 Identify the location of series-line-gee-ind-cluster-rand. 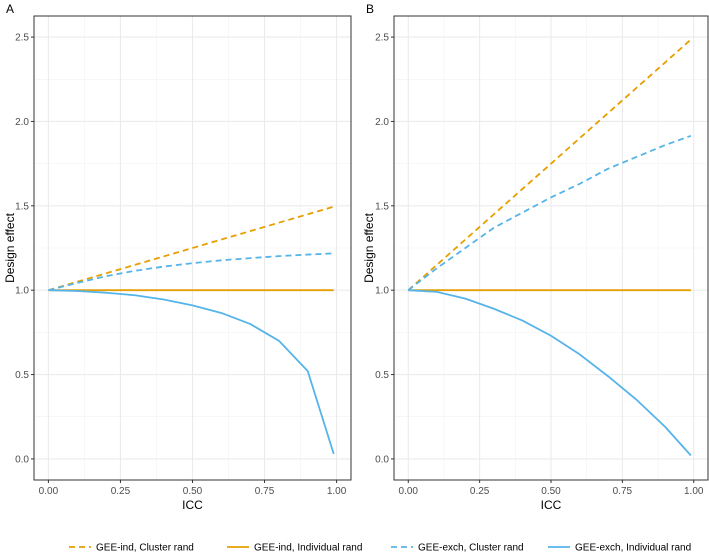
(191, 248).